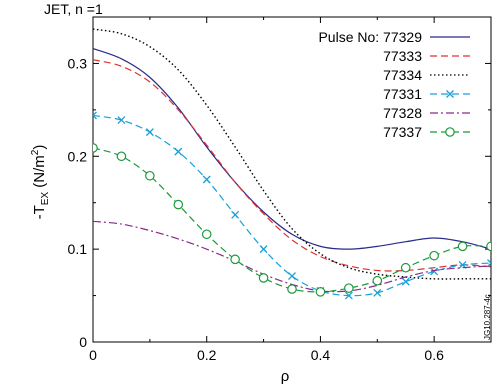  I want to click on y-label-sup: 2, so click(35, 152).